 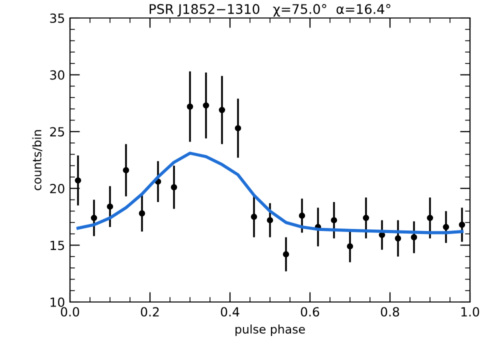 What do you see at coordinates (149, 312) in the screenshot?
I see `x-tick-label: 0.2` at bounding box center [149, 312].